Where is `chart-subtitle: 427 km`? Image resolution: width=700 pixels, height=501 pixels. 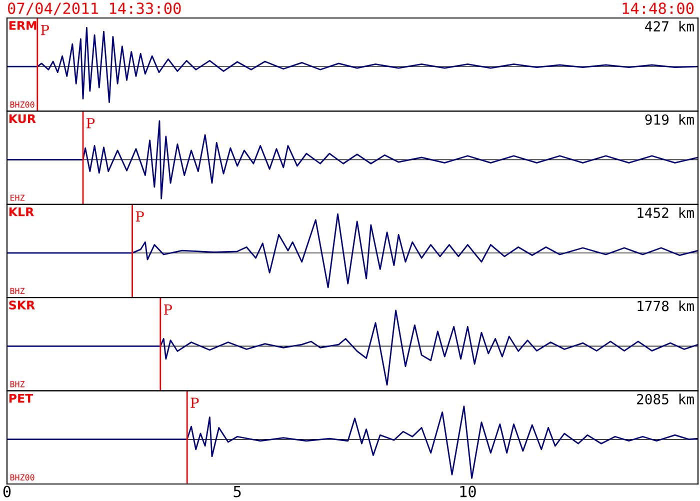
chart-subtitle: 427 km is located at coordinates (669, 26).